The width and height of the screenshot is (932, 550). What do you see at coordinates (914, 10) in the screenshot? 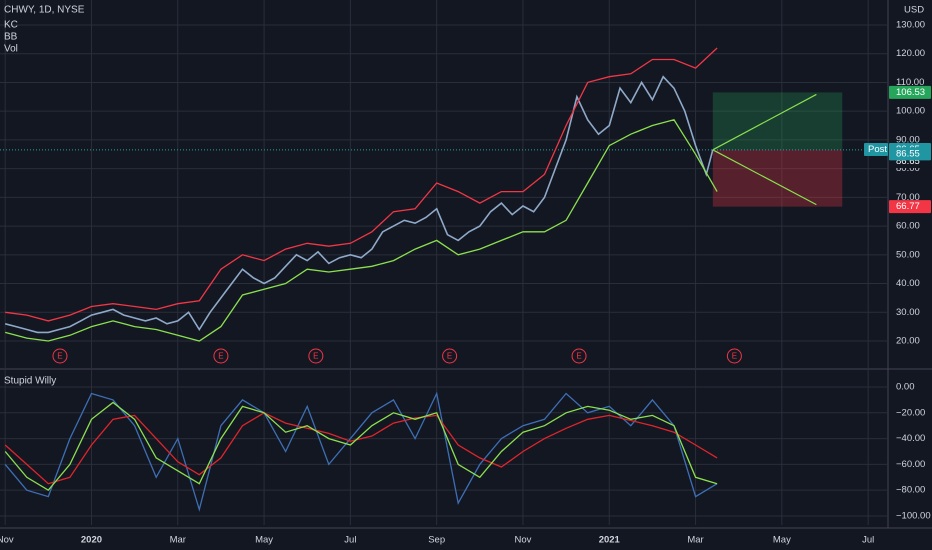
I see `currency: USD` at bounding box center [914, 10].